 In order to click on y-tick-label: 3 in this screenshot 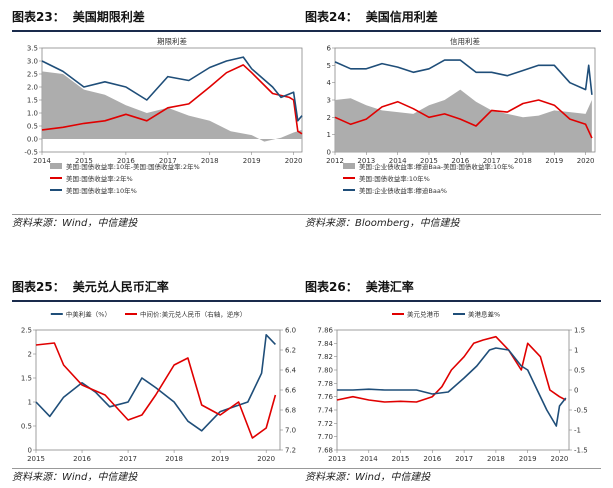, I will do `click(329, 101)`.